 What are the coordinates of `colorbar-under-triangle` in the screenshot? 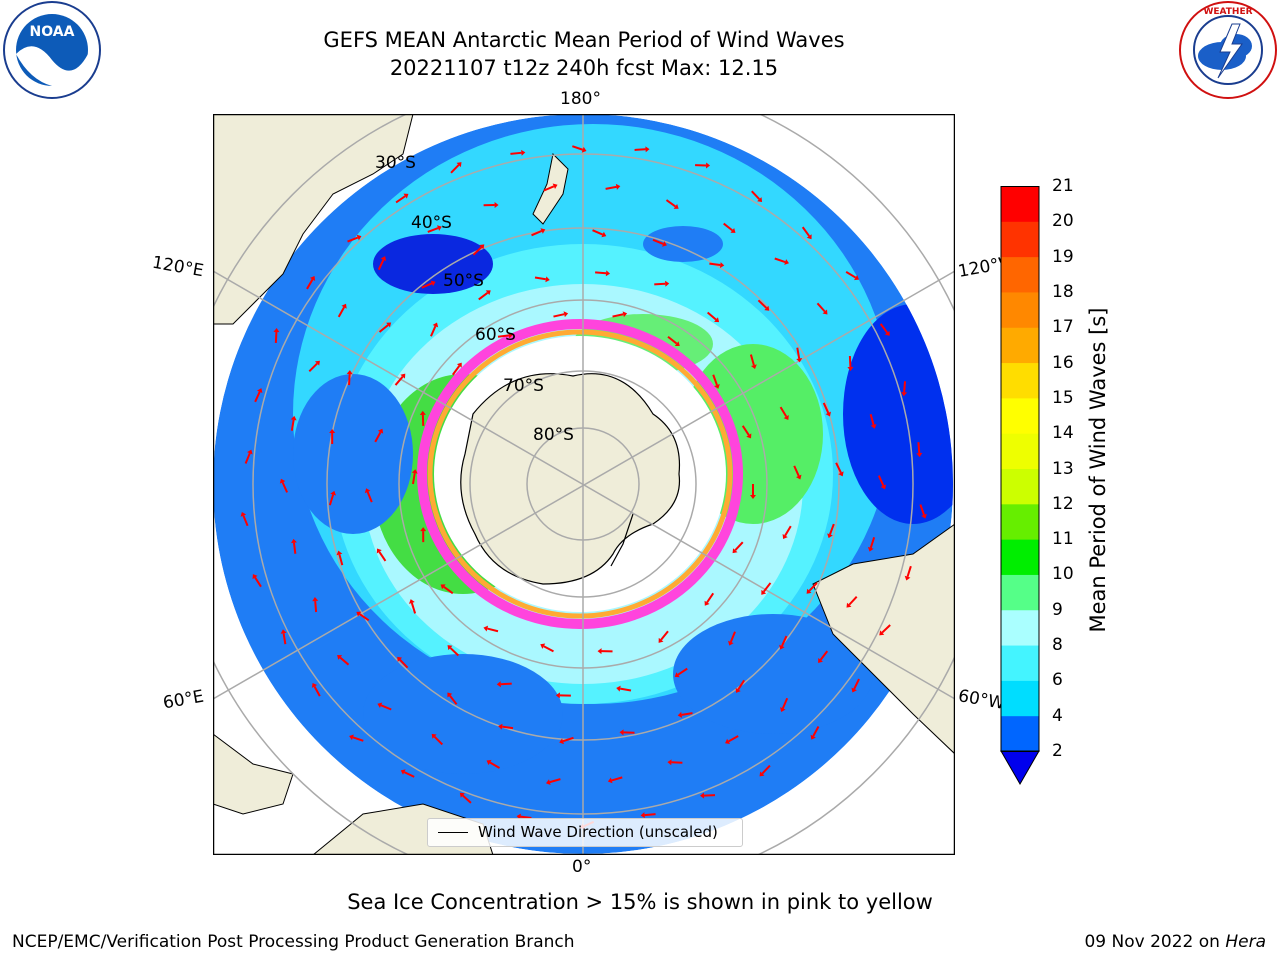 It's located at (1020, 768).